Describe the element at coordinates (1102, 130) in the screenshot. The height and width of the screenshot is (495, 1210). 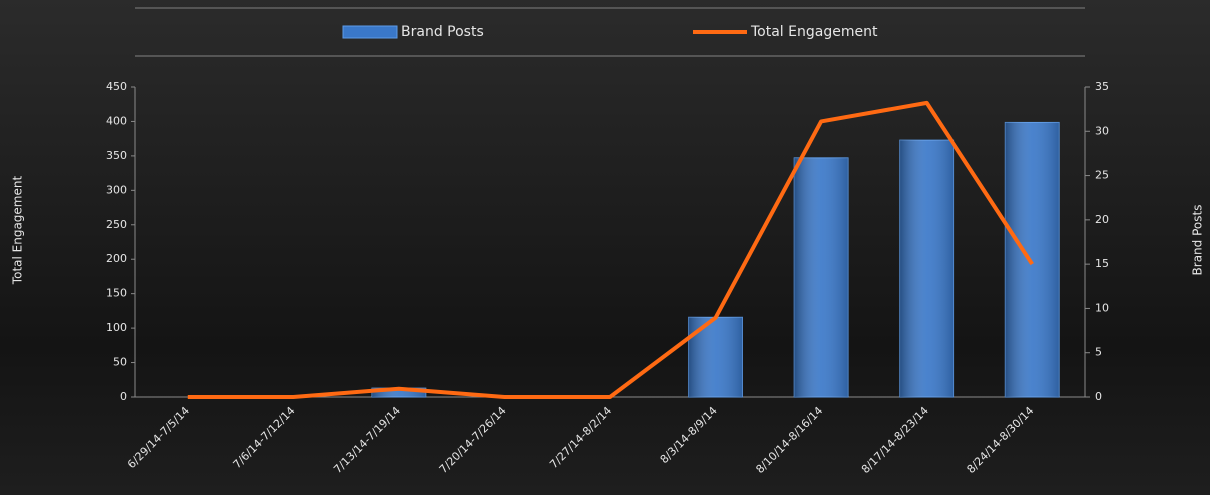
I see `y2-tick-label: 30` at that location.